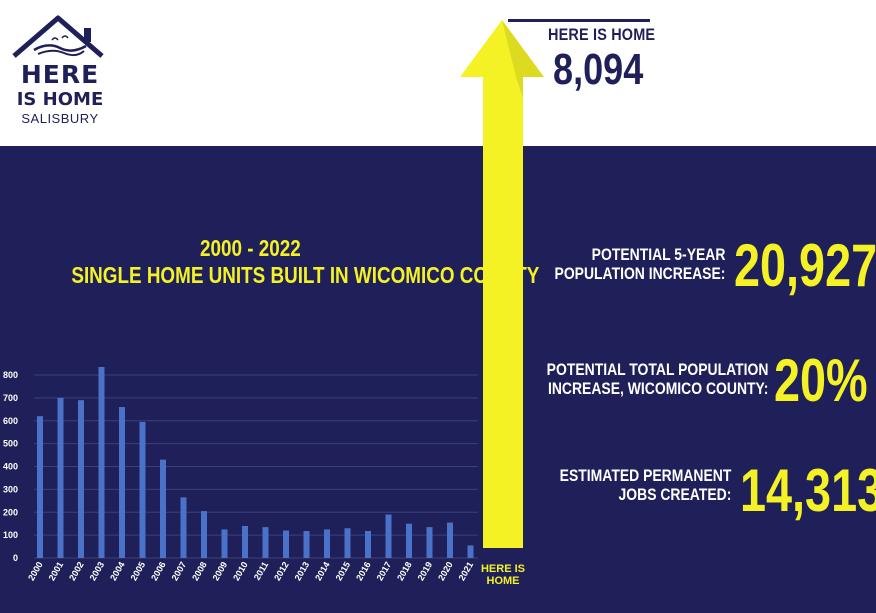 The width and height of the screenshot is (876, 613). What do you see at coordinates (240, 571) in the screenshot?
I see `x-tick-label-2010: 2010` at bounding box center [240, 571].